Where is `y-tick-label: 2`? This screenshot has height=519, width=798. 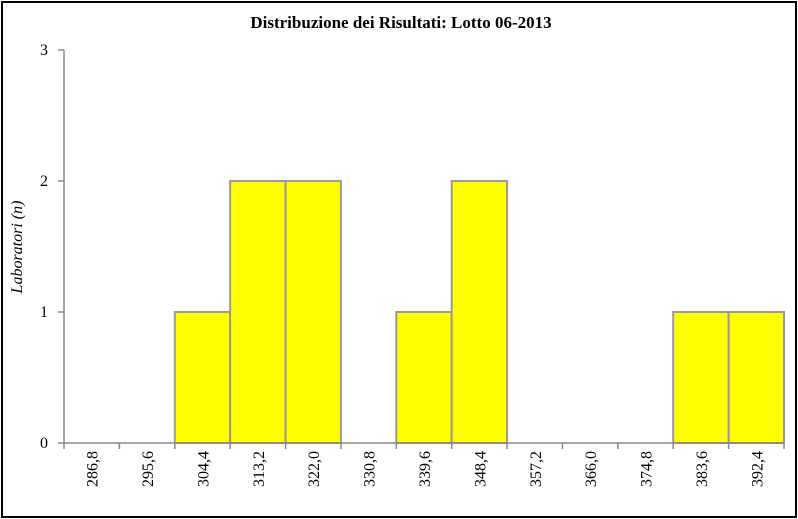 y-tick-label: 2 is located at coordinates (44, 181).